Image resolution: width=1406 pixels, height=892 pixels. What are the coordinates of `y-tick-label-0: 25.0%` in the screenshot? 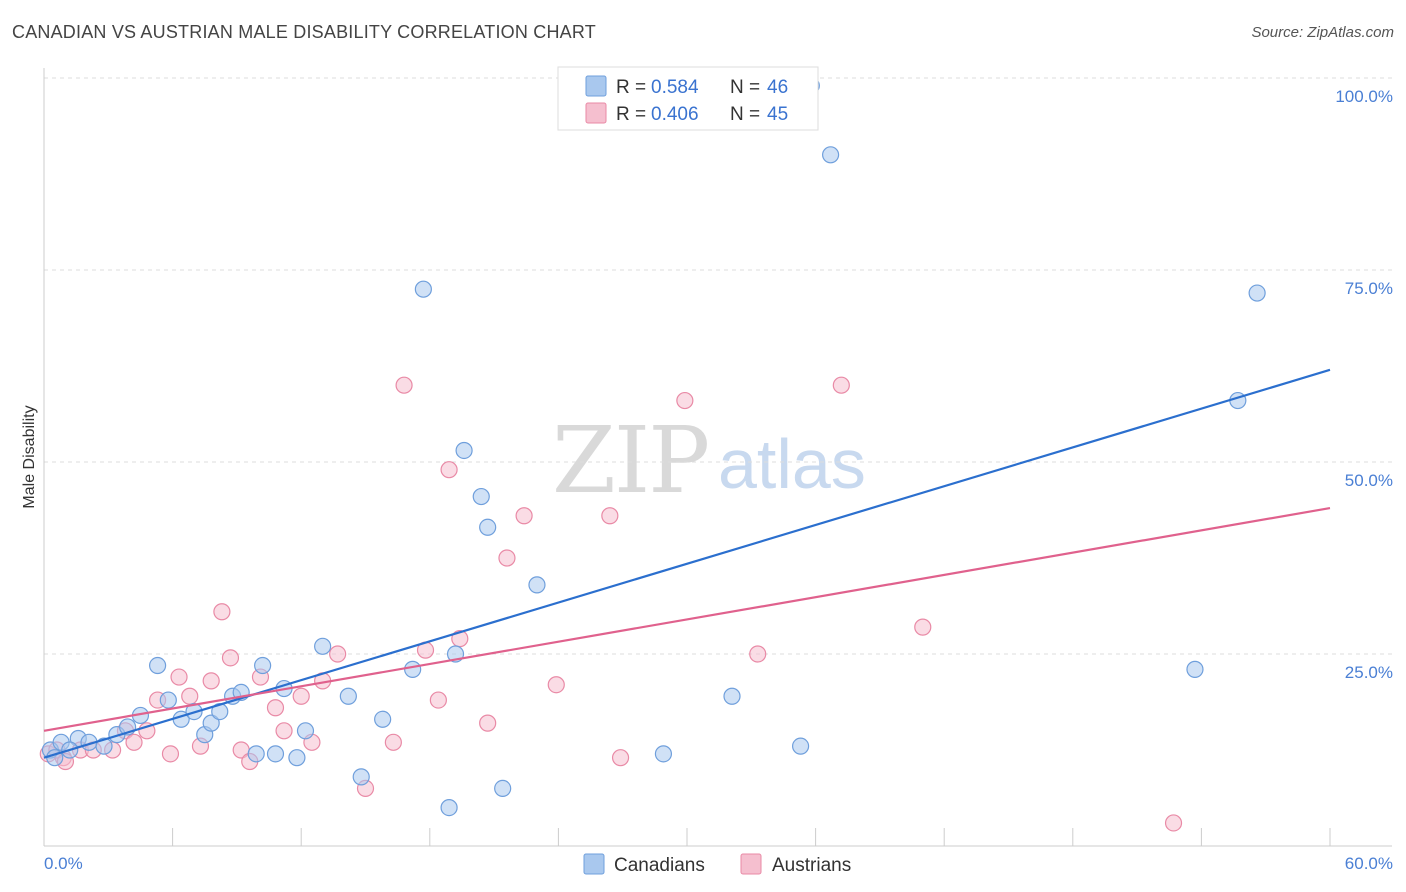 It's located at (1369, 672).